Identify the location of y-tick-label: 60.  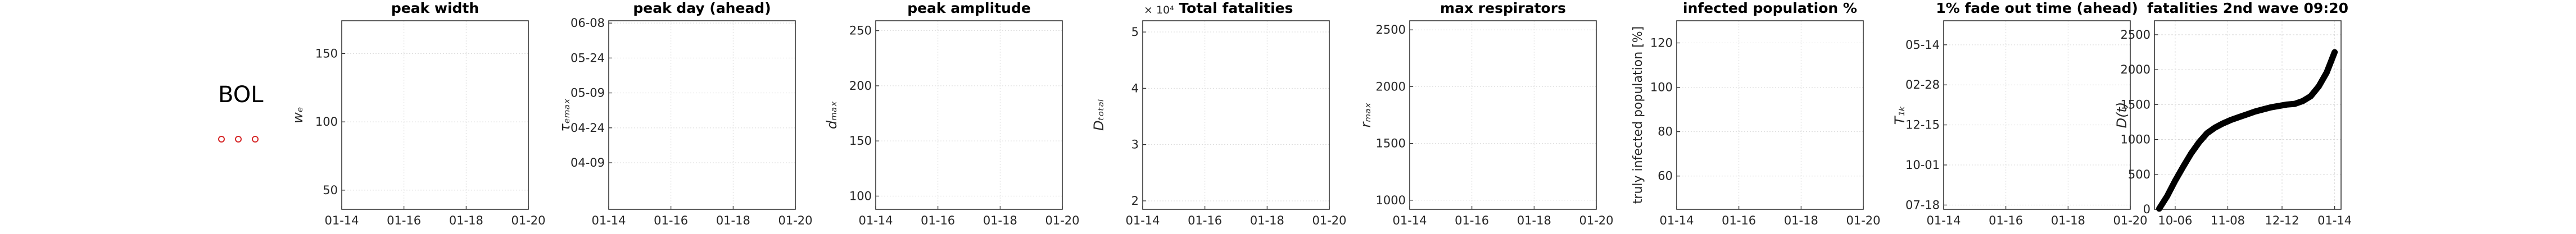
(1665, 176).